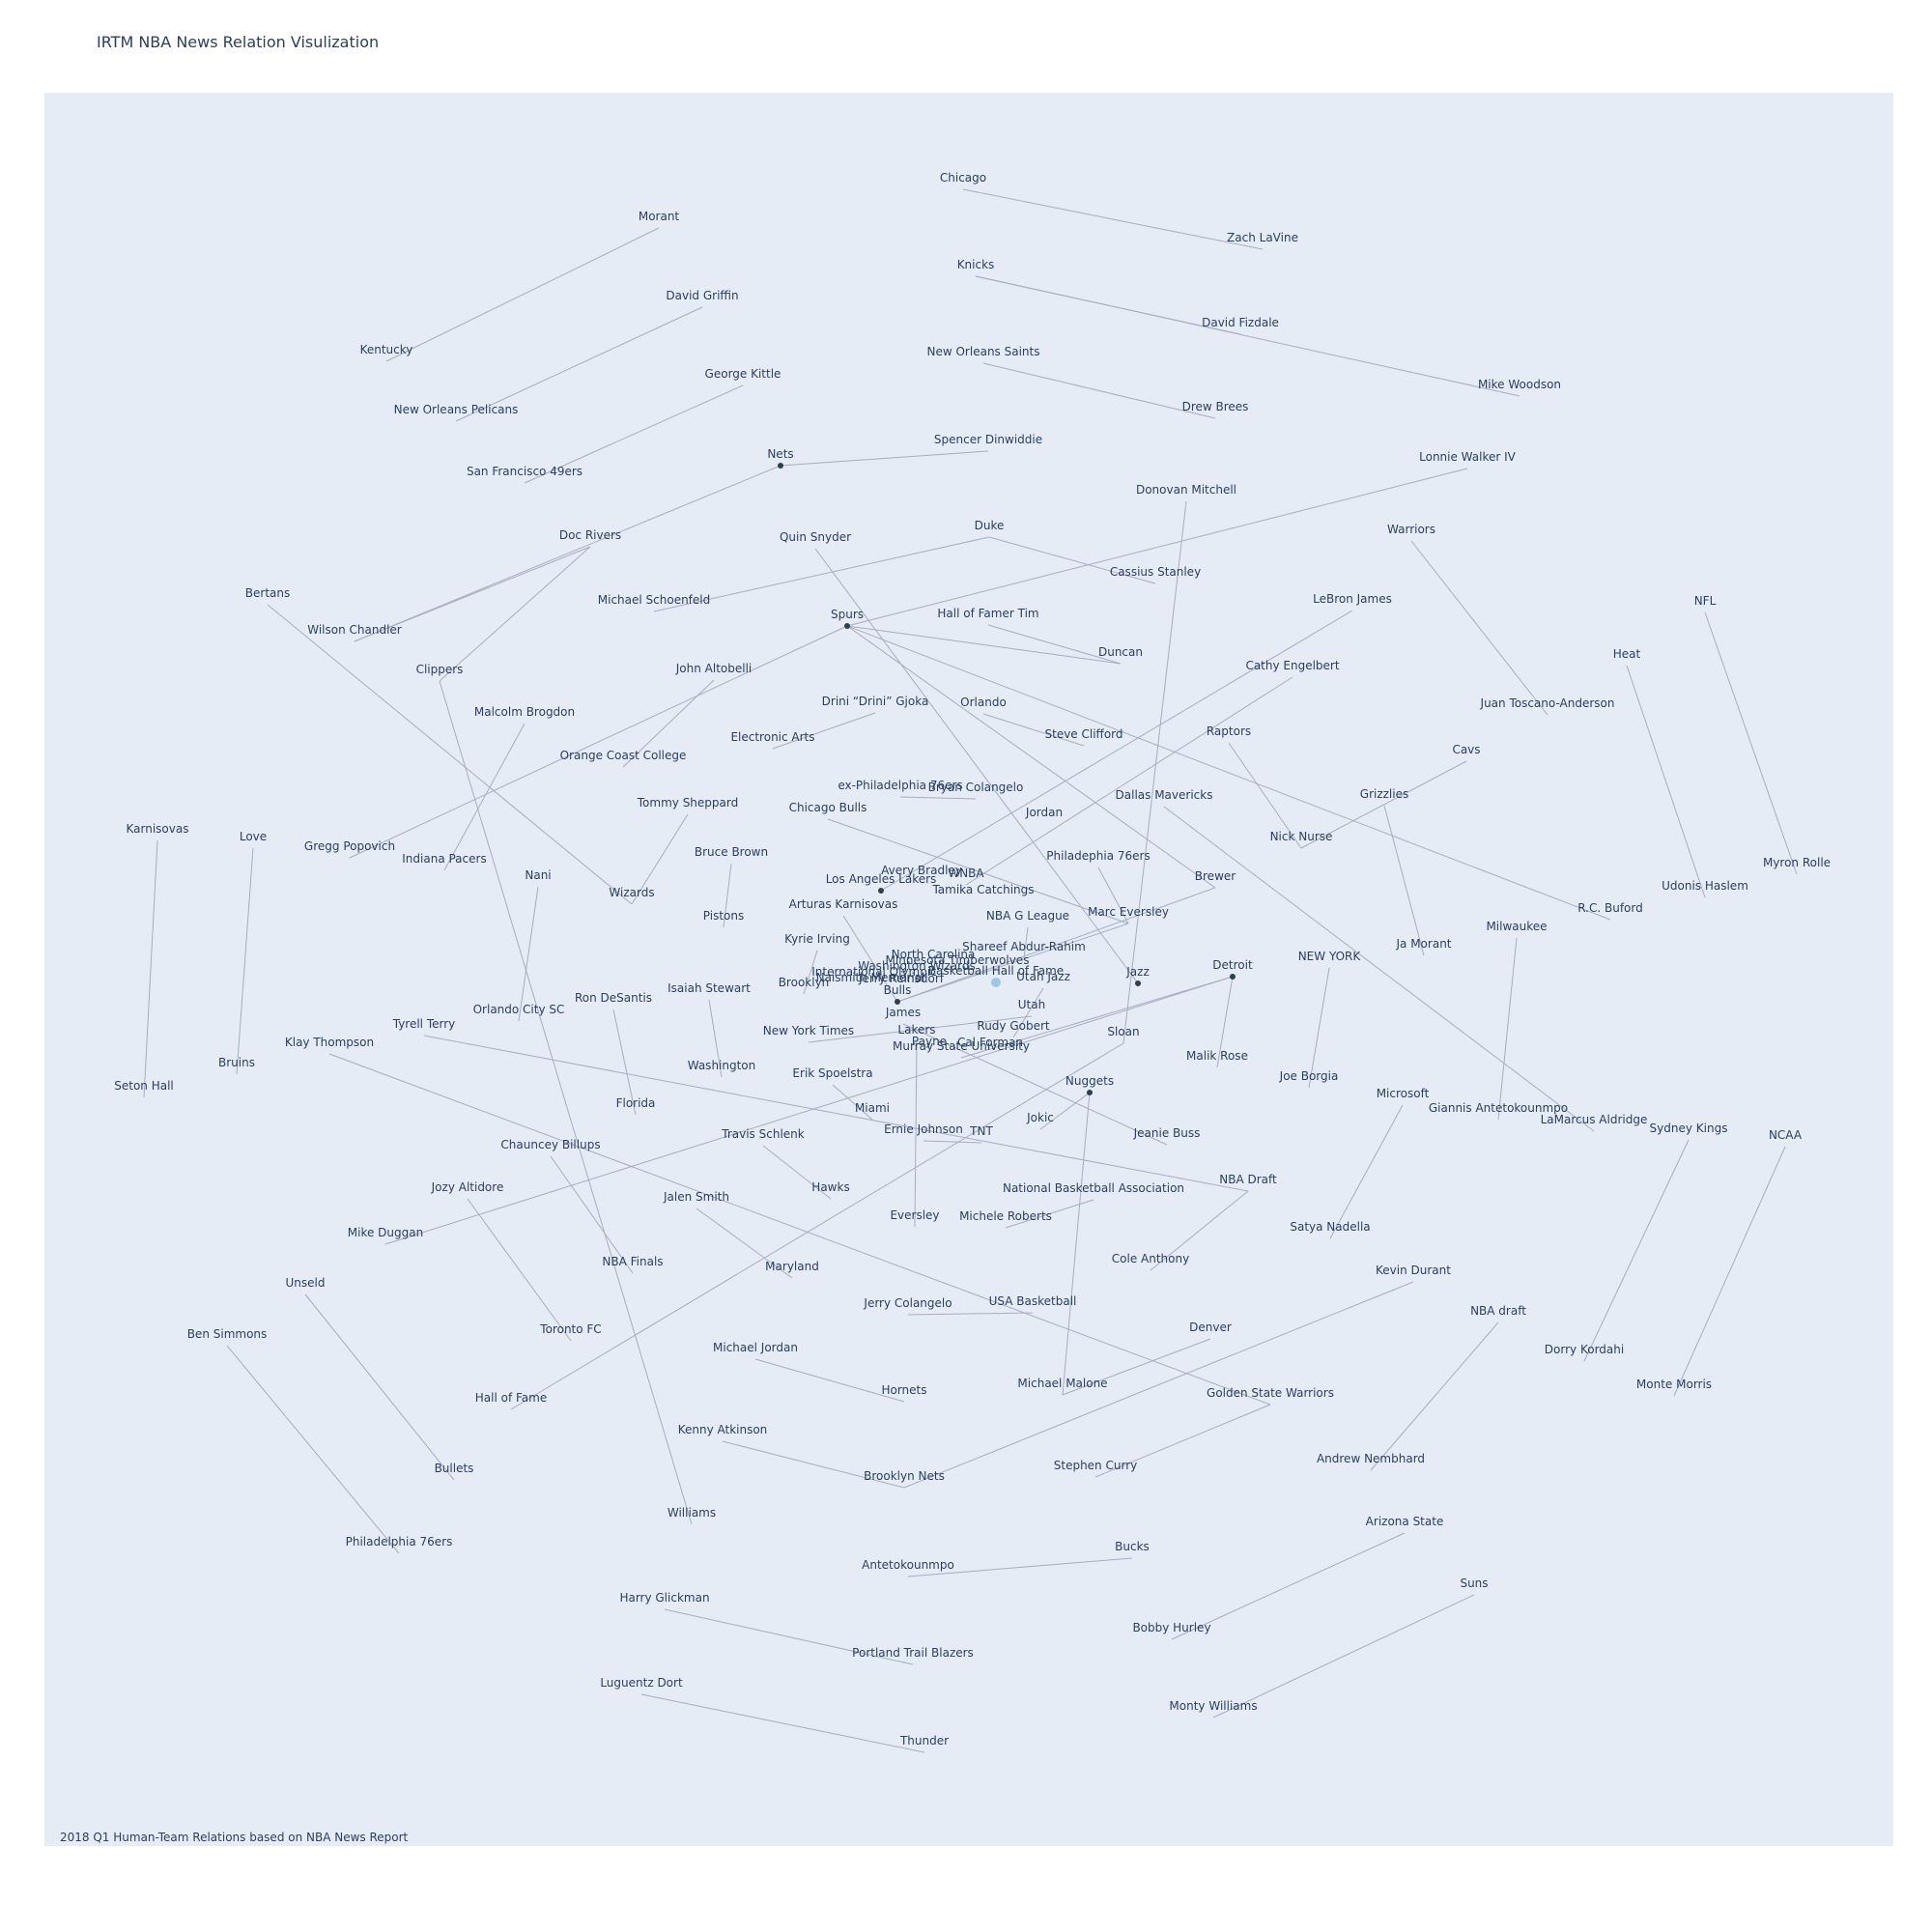  Describe the element at coordinates (808, 1030) in the screenshot. I see `node-label: New York Times` at that location.